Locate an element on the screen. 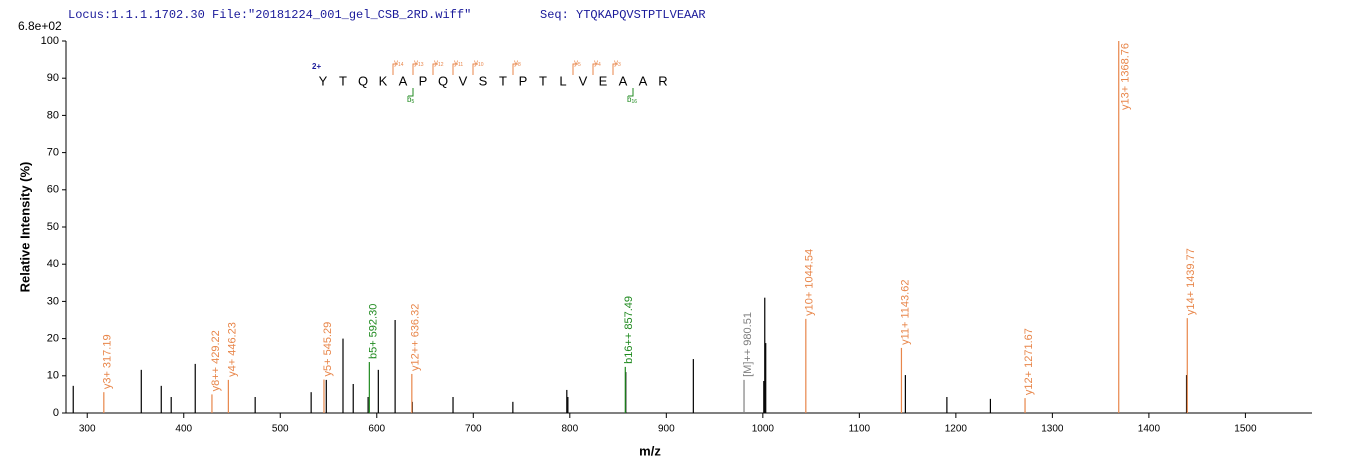 This screenshot has width=1362, height=473. y-ion: y12 is located at coordinates (439, 63).